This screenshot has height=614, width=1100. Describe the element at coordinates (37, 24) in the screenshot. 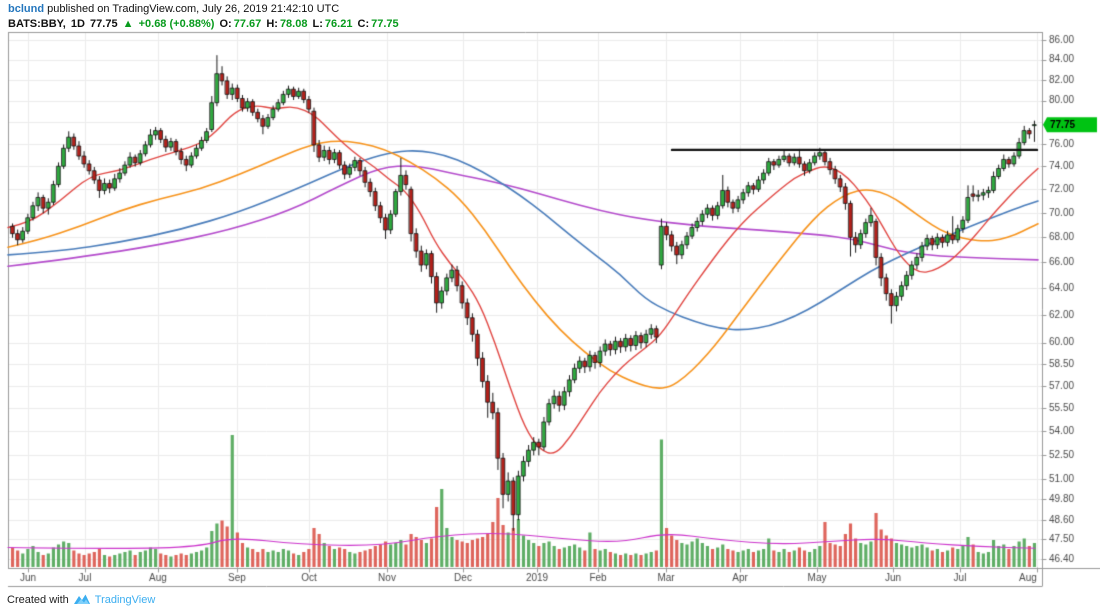

I see `symbol-label: BATS:BBY,` at that location.